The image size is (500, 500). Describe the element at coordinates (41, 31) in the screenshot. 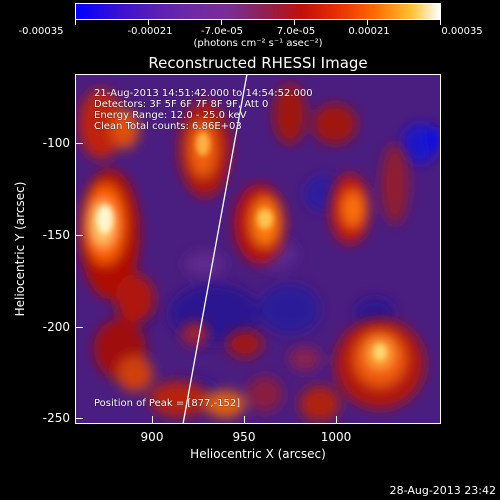

I see `colorbar-label: -0.00035` at that location.